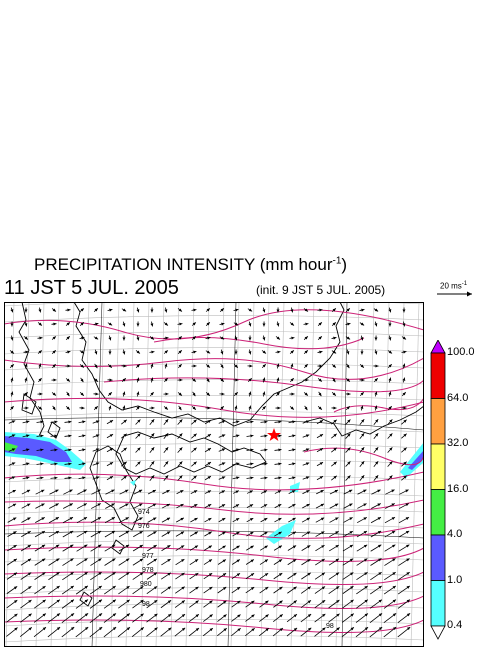  I want to click on wind-reference-arrow-icon, so click(454, 294).